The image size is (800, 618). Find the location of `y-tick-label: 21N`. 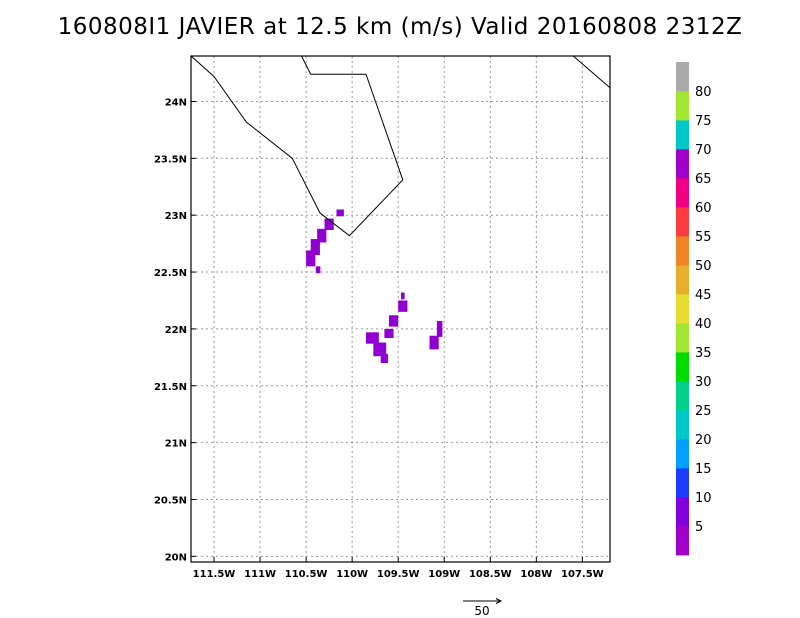

y-tick-label: 21N is located at coordinates (176, 444).